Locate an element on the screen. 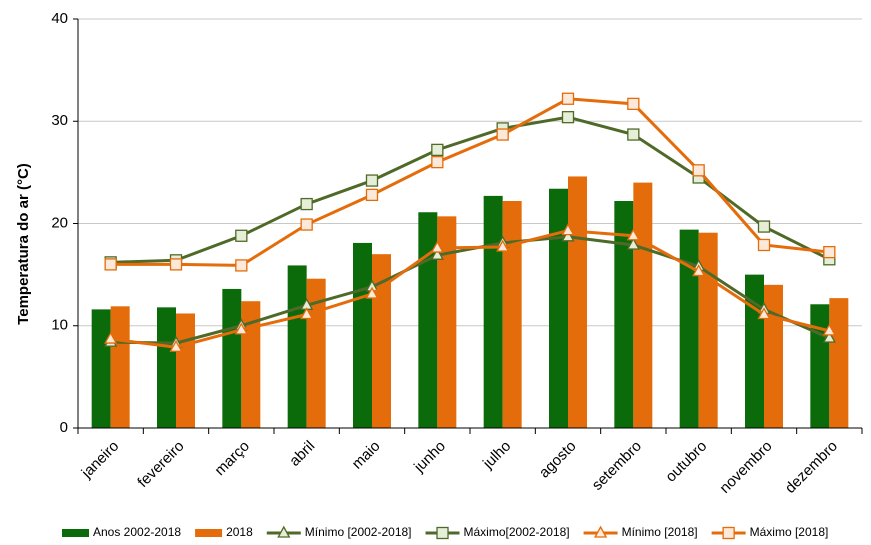  x-tick-label: julho is located at coordinates (496, 455).